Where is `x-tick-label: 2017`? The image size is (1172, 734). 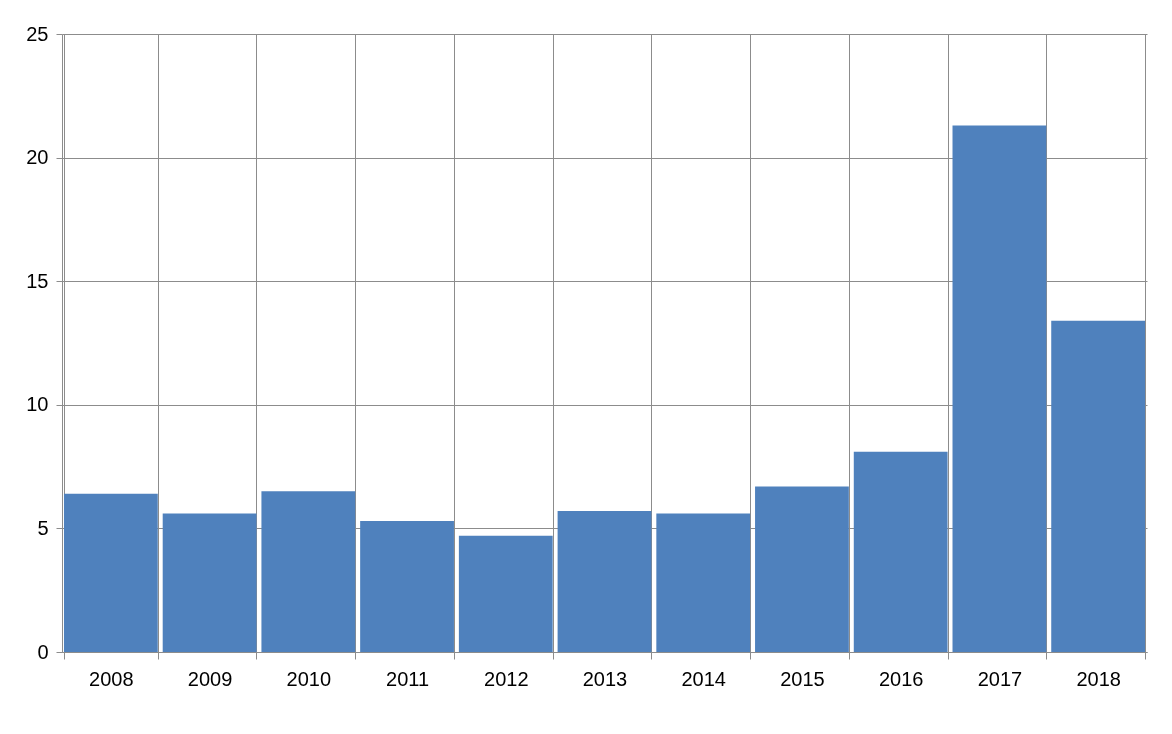 x-tick-label: 2017 is located at coordinates (1000, 678).